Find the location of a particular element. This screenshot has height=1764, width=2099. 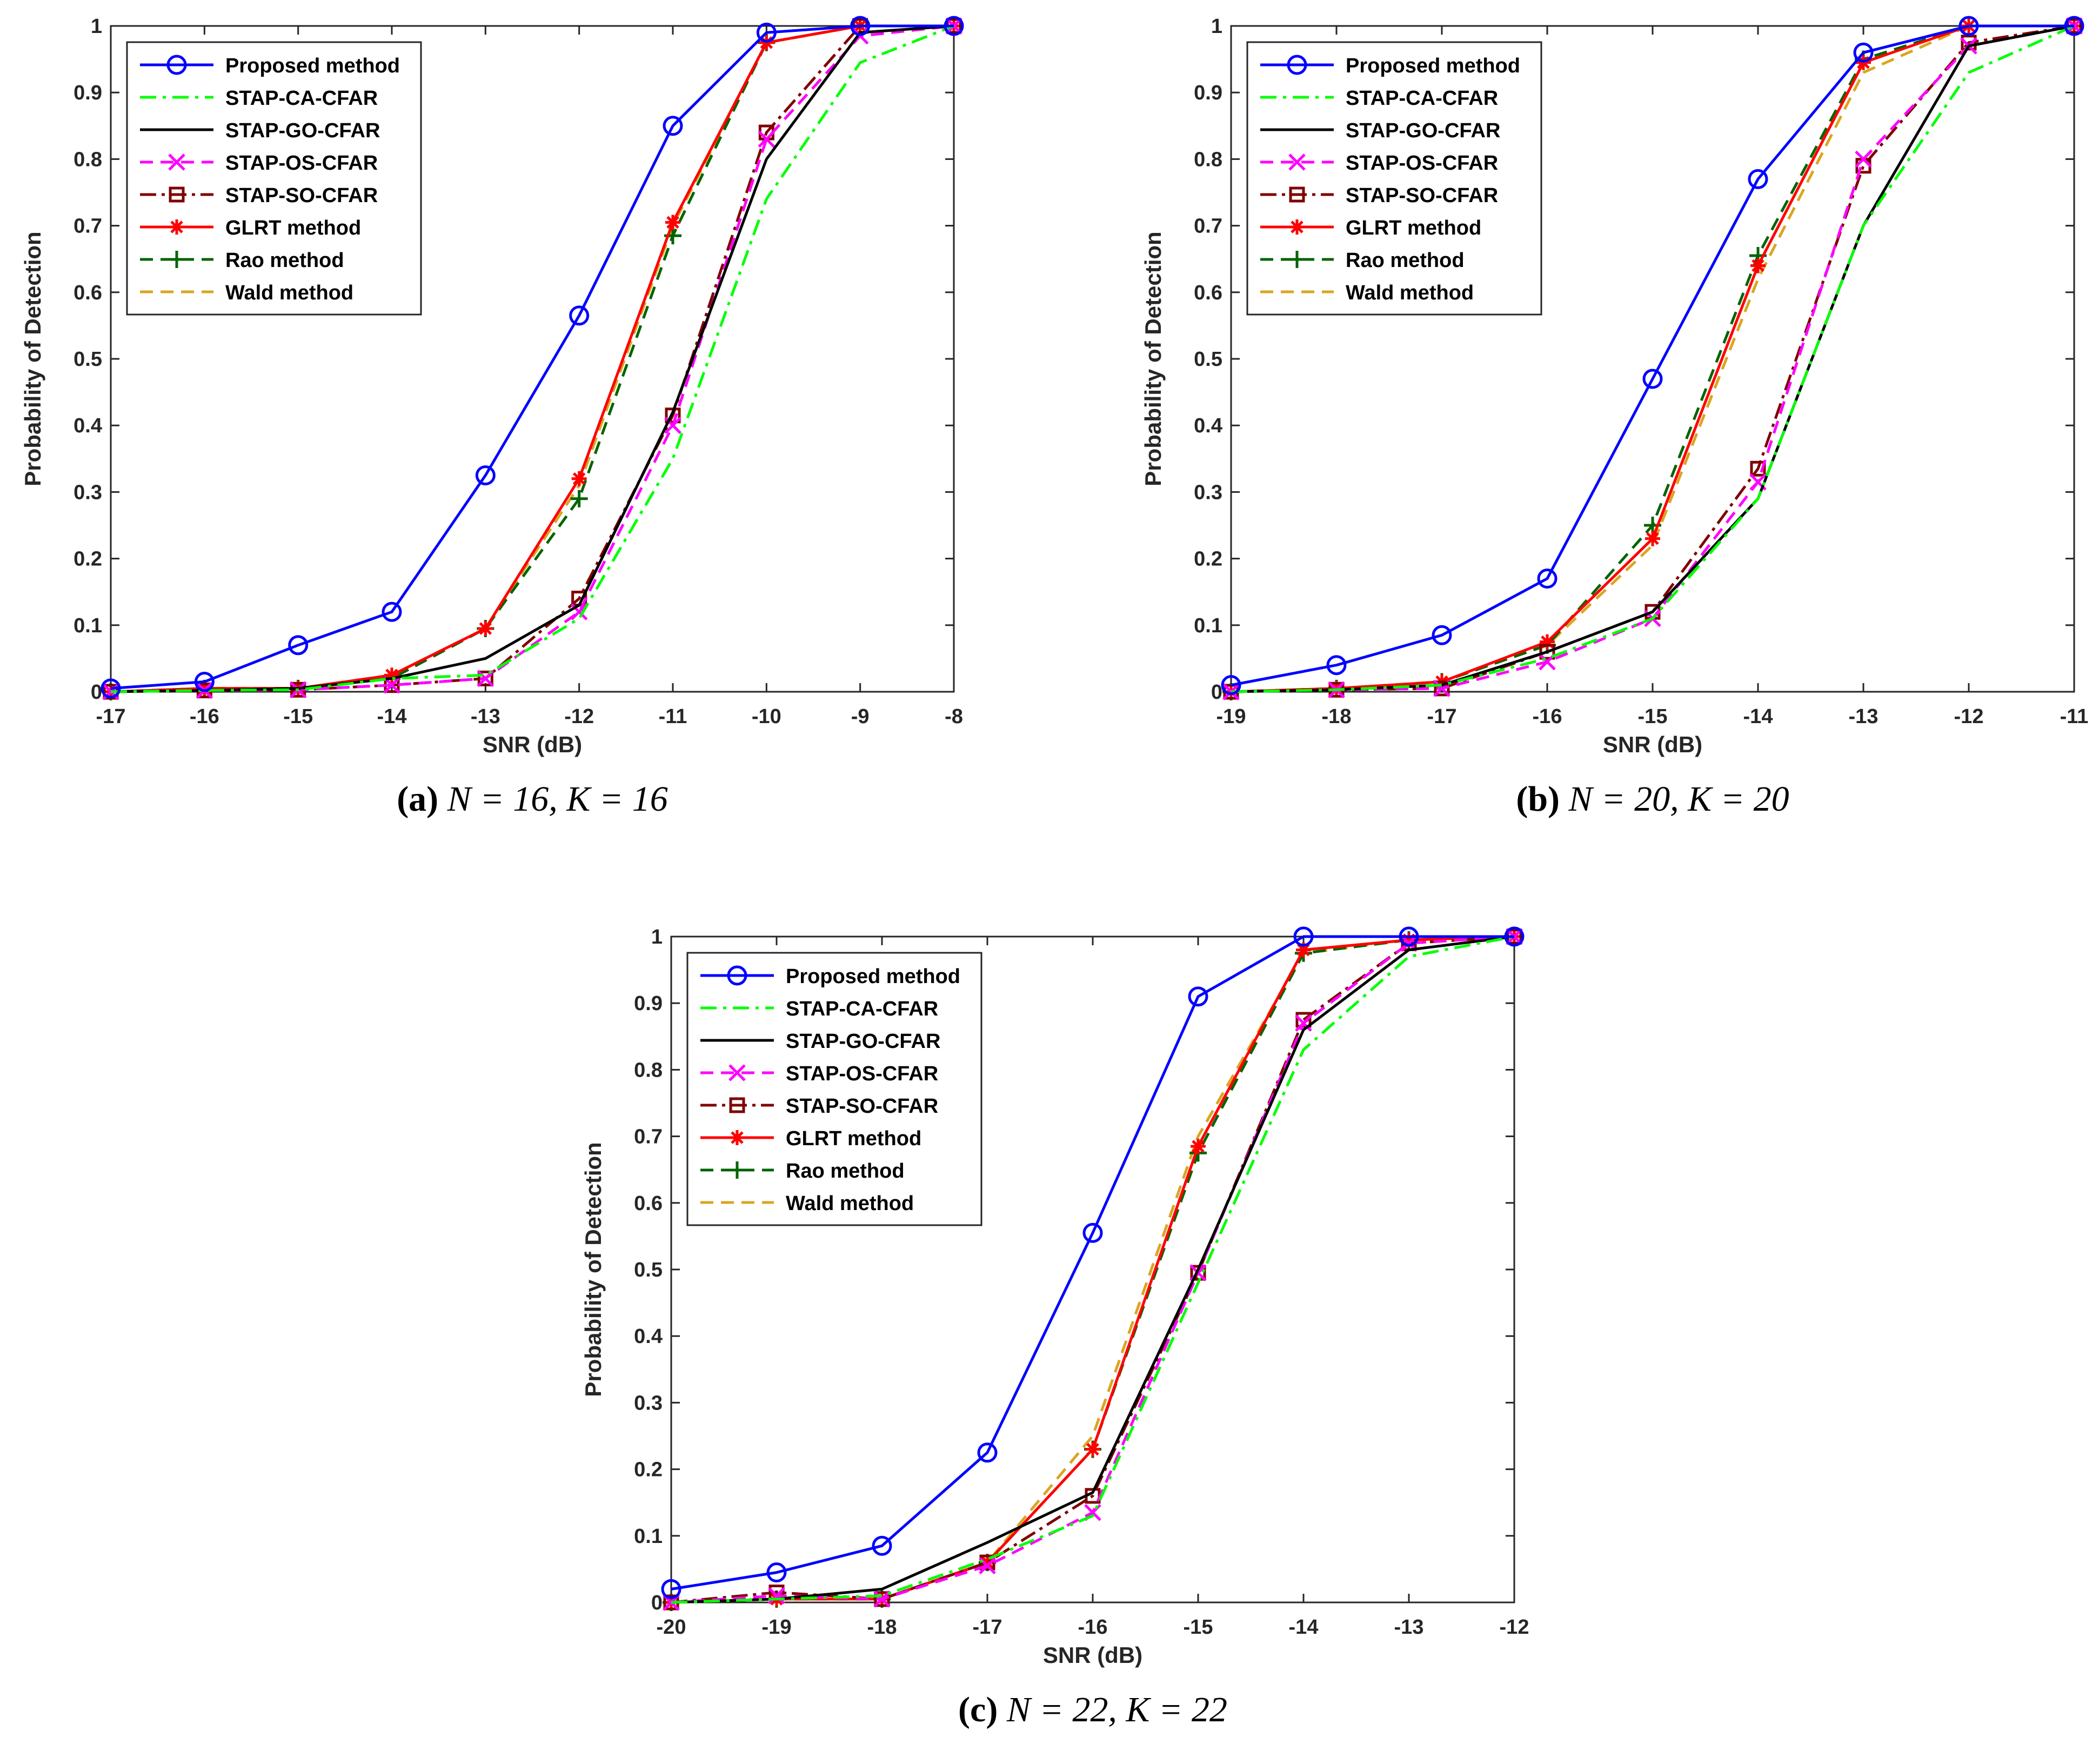

x-tick-label: -12 is located at coordinates (1969, 716).